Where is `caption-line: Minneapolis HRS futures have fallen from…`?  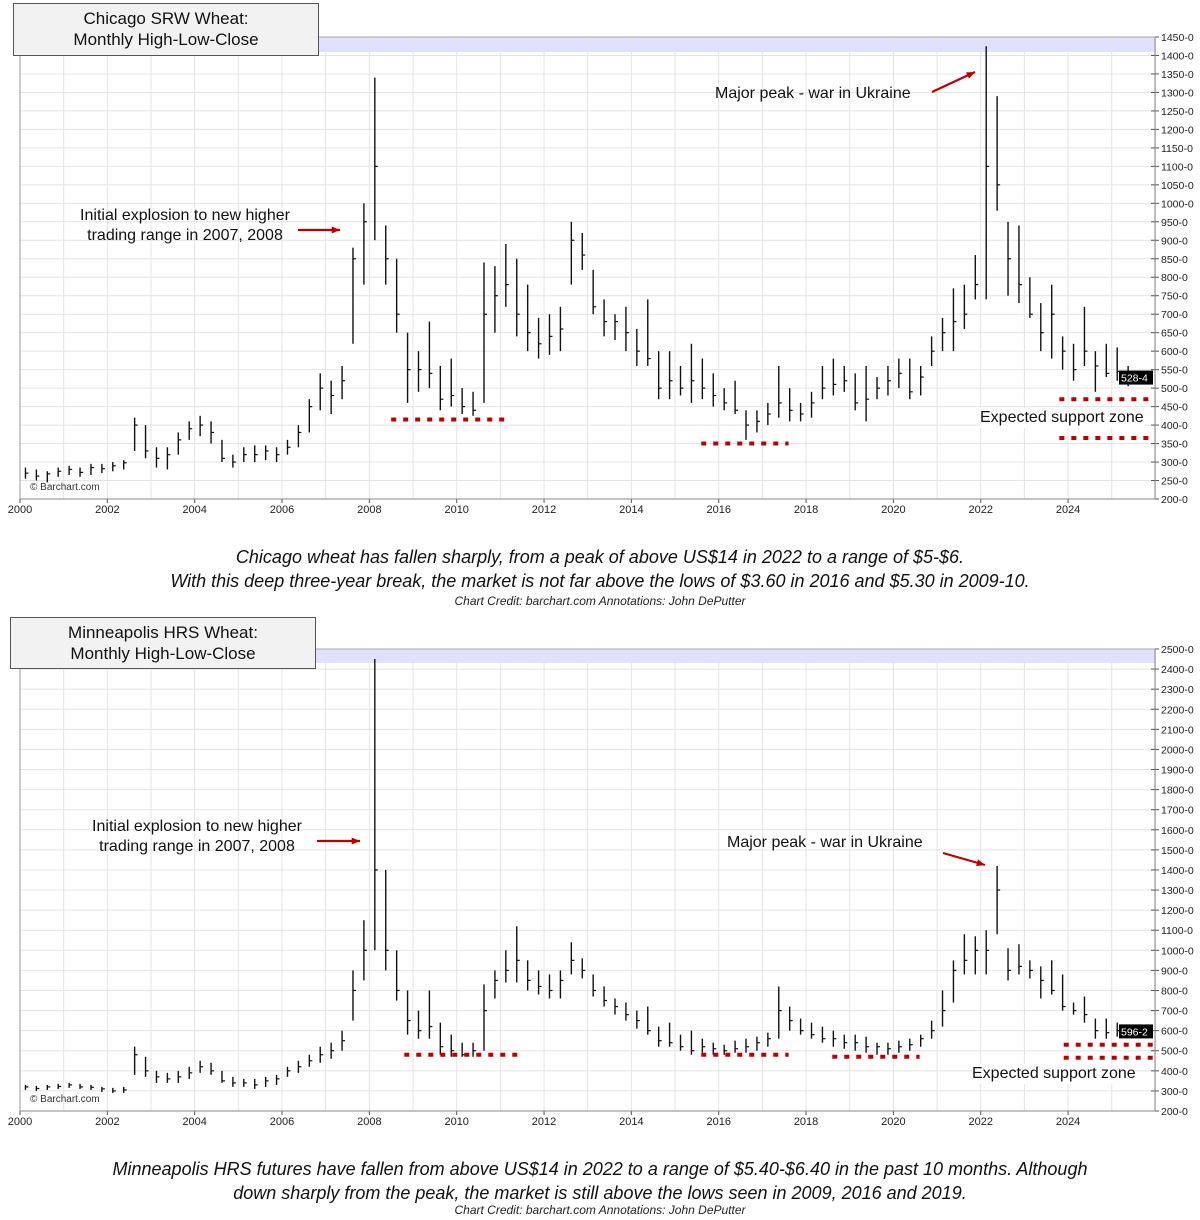
caption-line: Minneapolis HRS futures have fallen from… is located at coordinates (600, 1169).